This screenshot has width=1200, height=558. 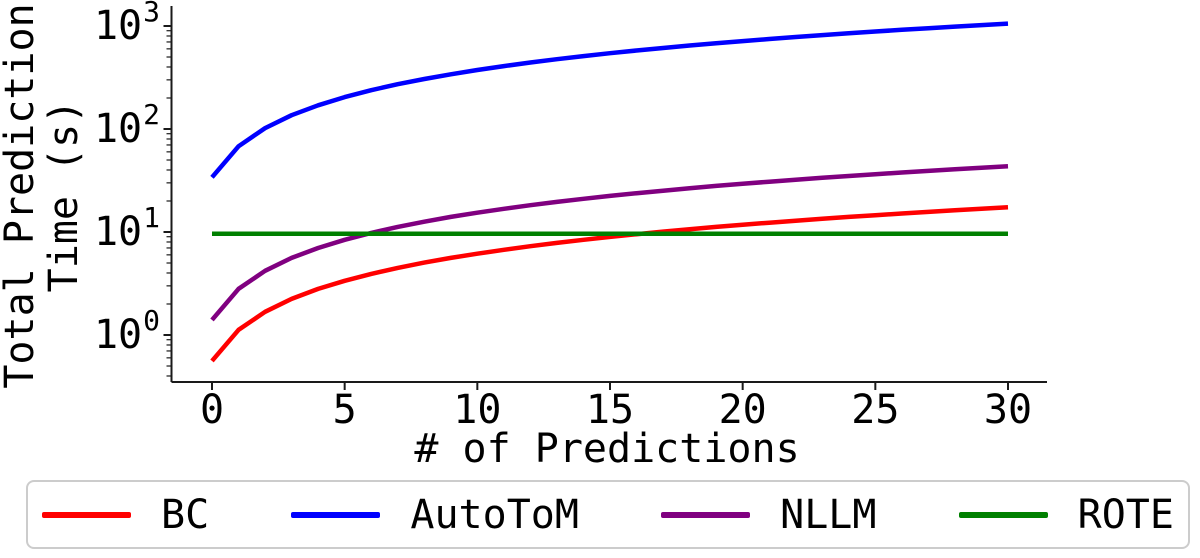 What do you see at coordinates (151, 114) in the screenshot?
I see `y-tick-exponent: 2` at bounding box center [151, 114].